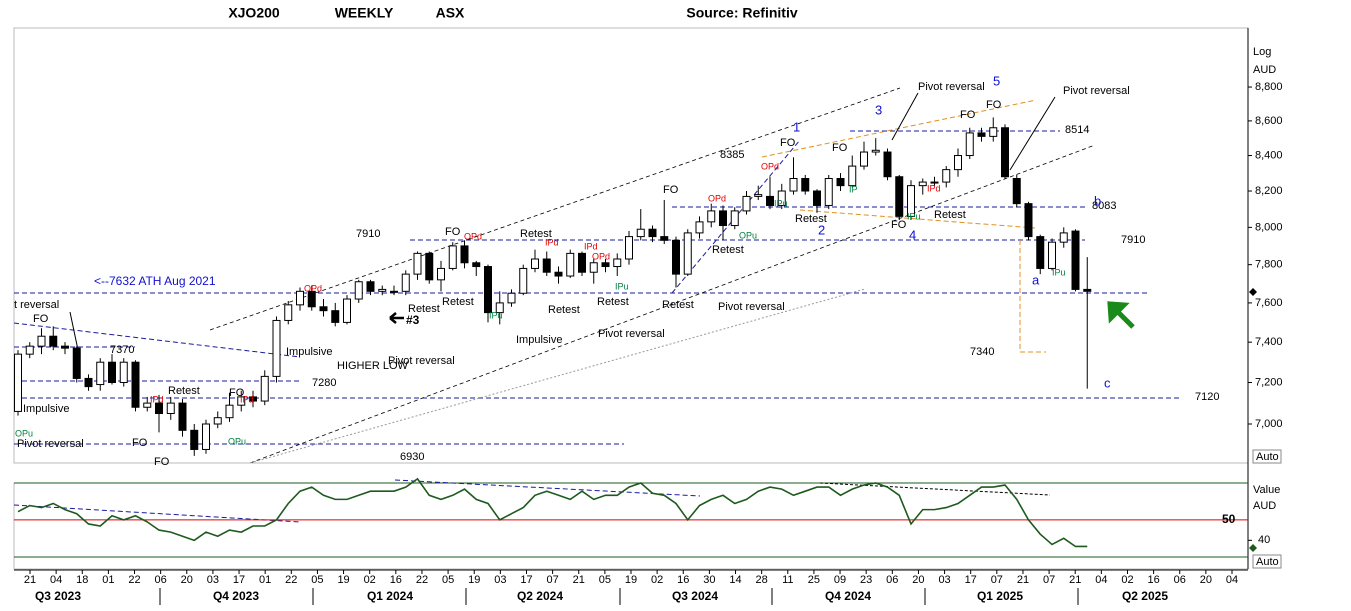 The height and width of the screenshot is (611, 1351). Describe the element at coordinates (631, 334) in the screenshot. I see `annotation: Pivot reversal` at that location.